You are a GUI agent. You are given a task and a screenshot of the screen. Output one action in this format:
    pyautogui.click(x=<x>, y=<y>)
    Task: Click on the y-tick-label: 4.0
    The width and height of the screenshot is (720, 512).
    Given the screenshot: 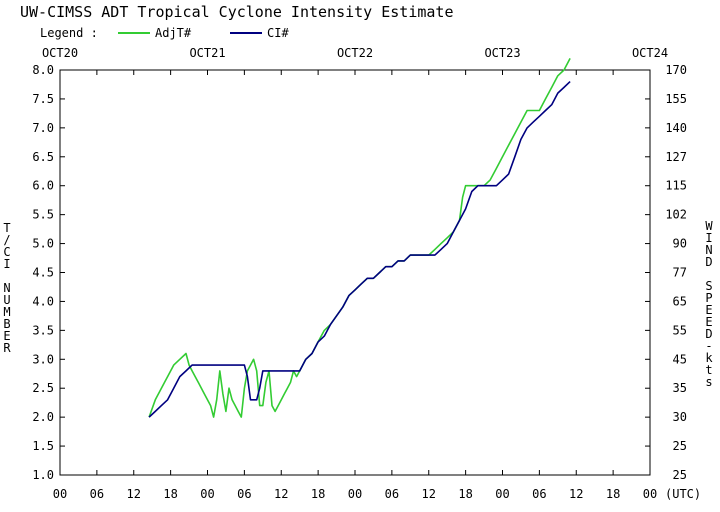 What is the action you would take?
    pyautogui.click(x=43, y=301)
    